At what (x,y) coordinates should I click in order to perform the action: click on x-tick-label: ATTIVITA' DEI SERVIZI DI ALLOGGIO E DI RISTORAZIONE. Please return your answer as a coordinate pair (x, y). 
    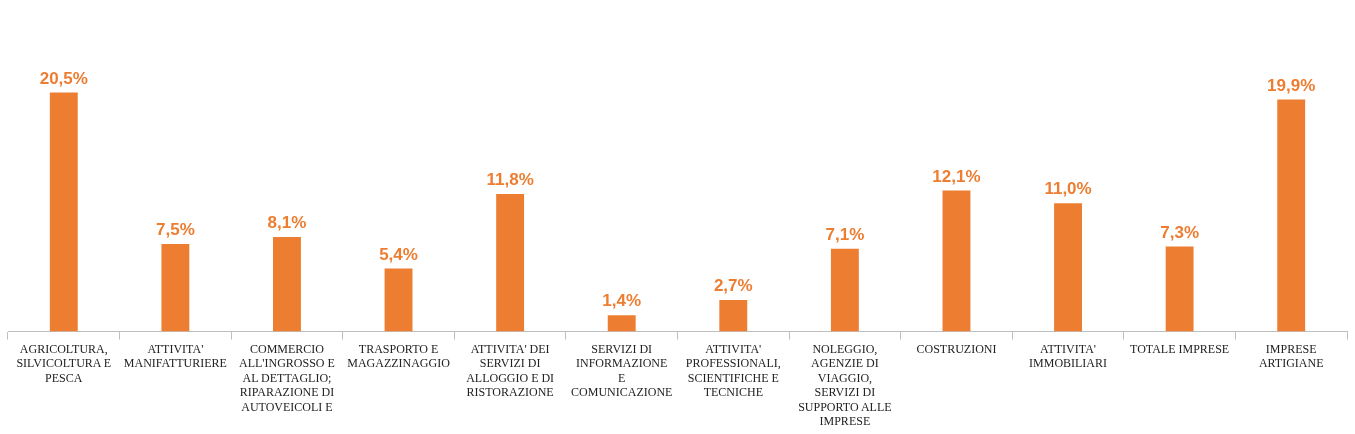
    Looking at the image, I should click on (510, 370).